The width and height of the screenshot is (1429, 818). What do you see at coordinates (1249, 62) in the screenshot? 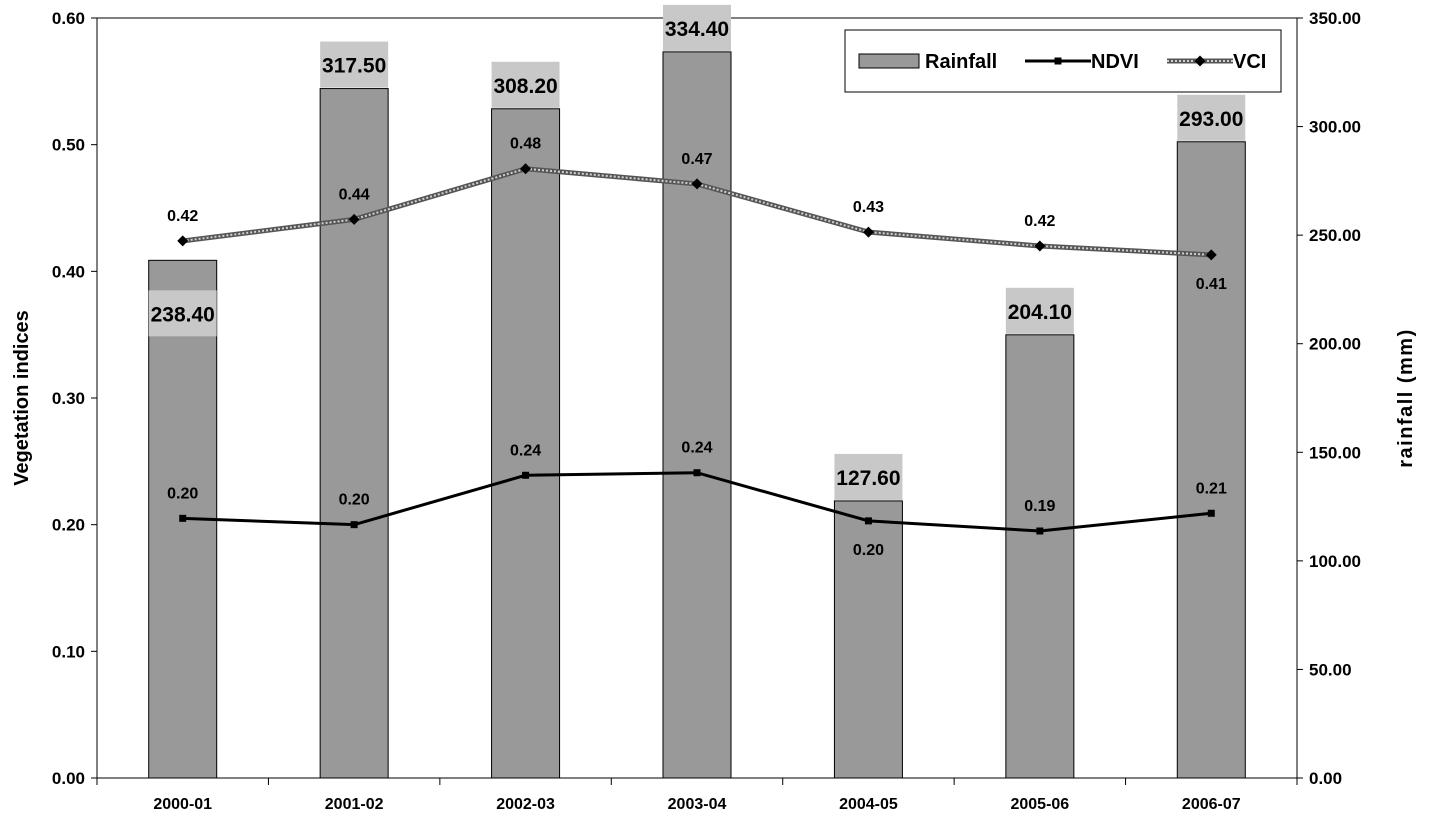
I see `legend-vci-label: VCI` at bounding box center [1249, 62].